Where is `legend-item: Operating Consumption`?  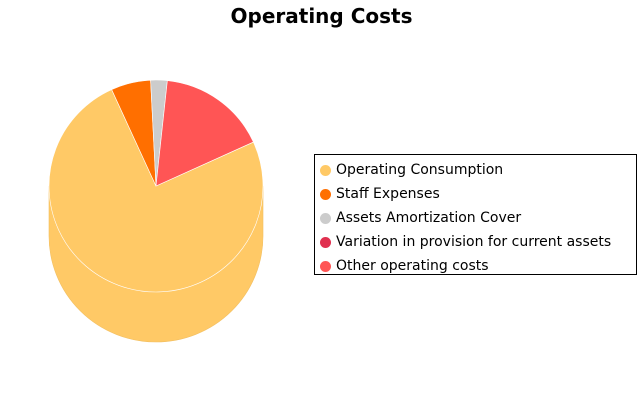 legend-item: Operating Consumption is located at coordinates (475, 170).